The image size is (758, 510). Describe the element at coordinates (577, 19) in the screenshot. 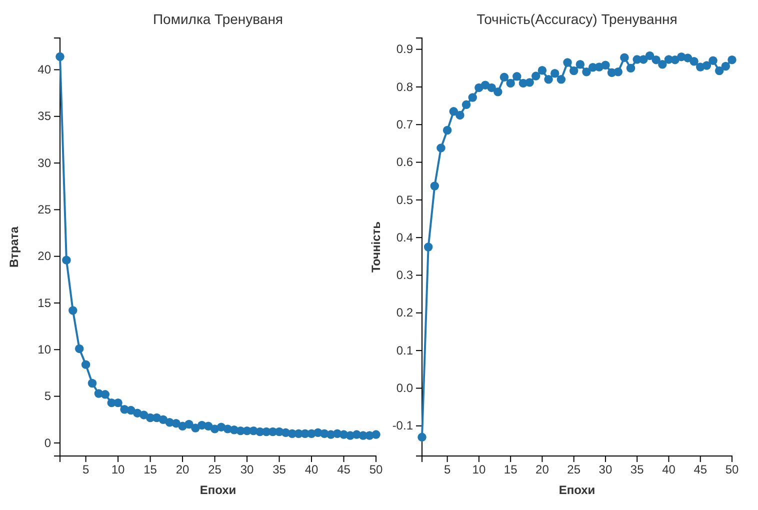

I see `chart-title: Точність(Accuracy) Тренування` at that location.